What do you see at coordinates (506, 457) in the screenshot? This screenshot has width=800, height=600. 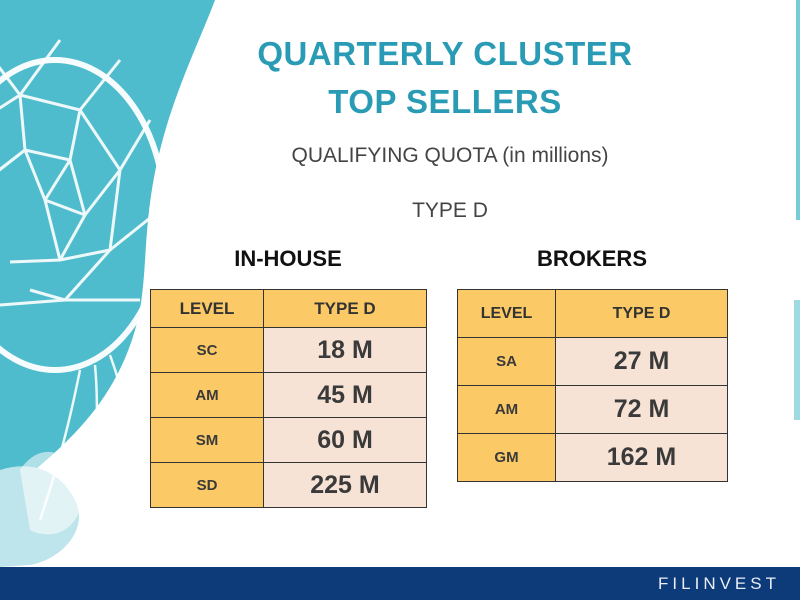 I see `level-cell: GM` at bounding box center [506, 457].